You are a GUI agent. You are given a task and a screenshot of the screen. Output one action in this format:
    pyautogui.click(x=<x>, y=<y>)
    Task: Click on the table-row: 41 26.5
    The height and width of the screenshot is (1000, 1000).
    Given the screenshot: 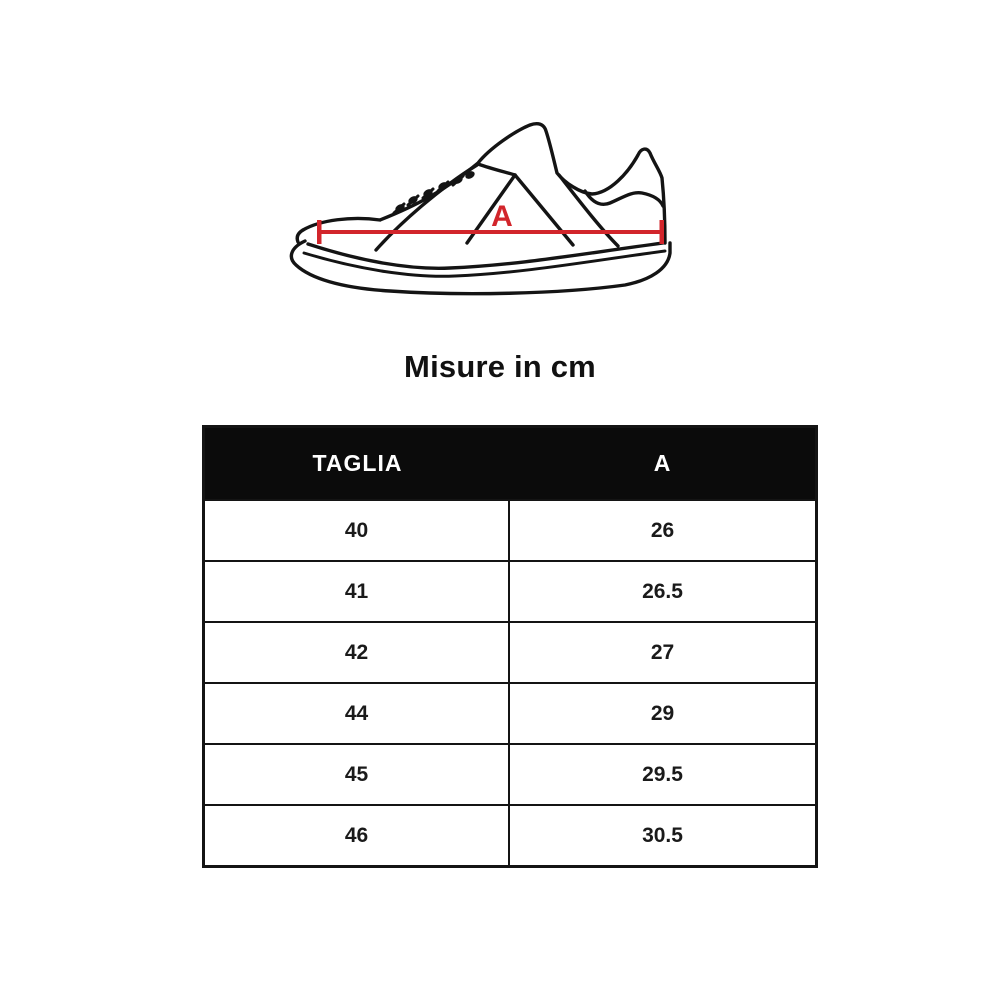 What is the action you would take?
    pyautogui.click(x=510, y=590)
    